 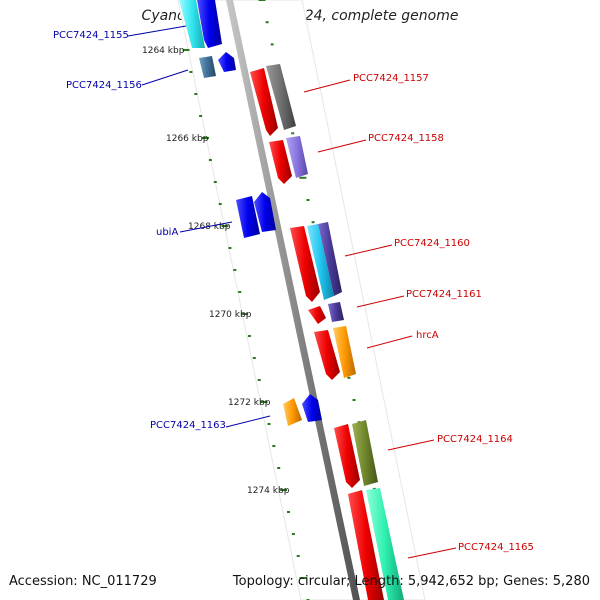 I want to click on scale-label: 1268 kbp, so click(x=209, y=227).